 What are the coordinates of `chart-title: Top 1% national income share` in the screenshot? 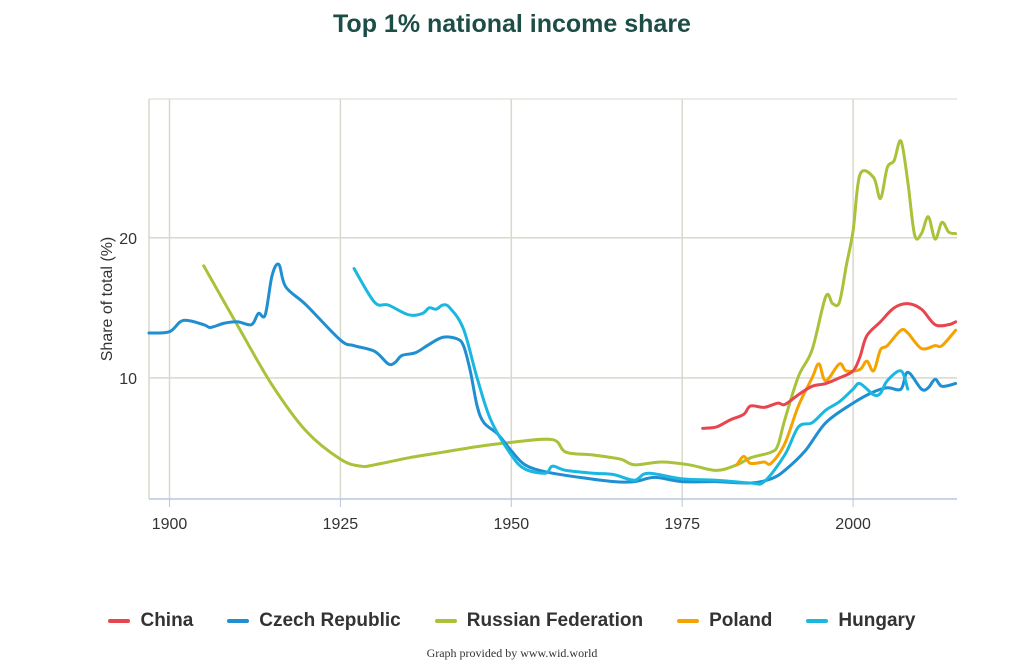 It's located at (512, 24).